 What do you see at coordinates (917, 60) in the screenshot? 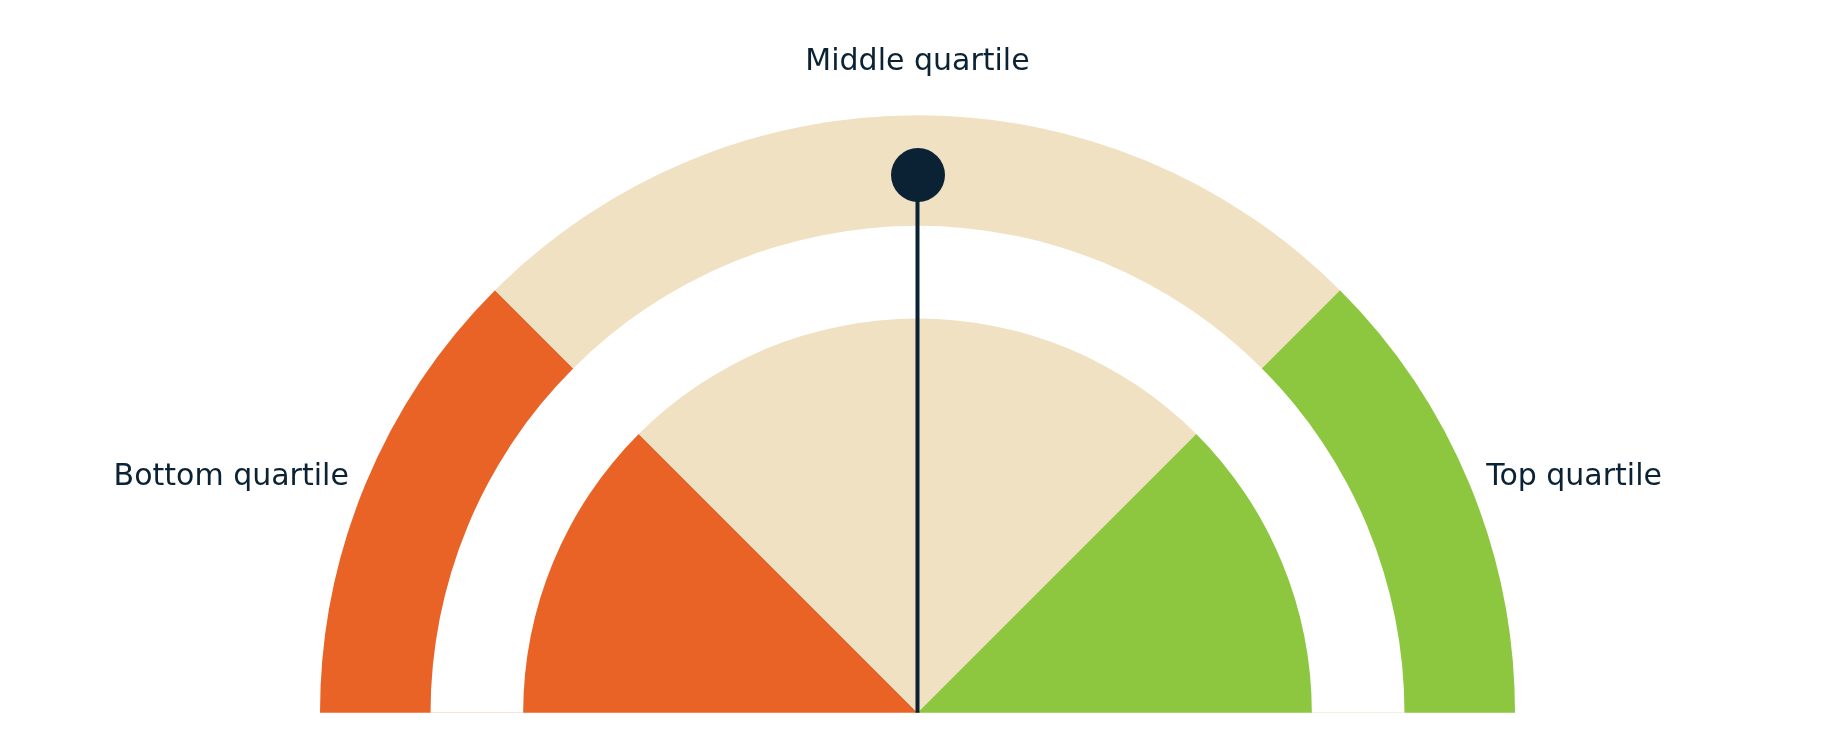
I see `slice-label: Middle quartile` at bounding box center [917, 60].